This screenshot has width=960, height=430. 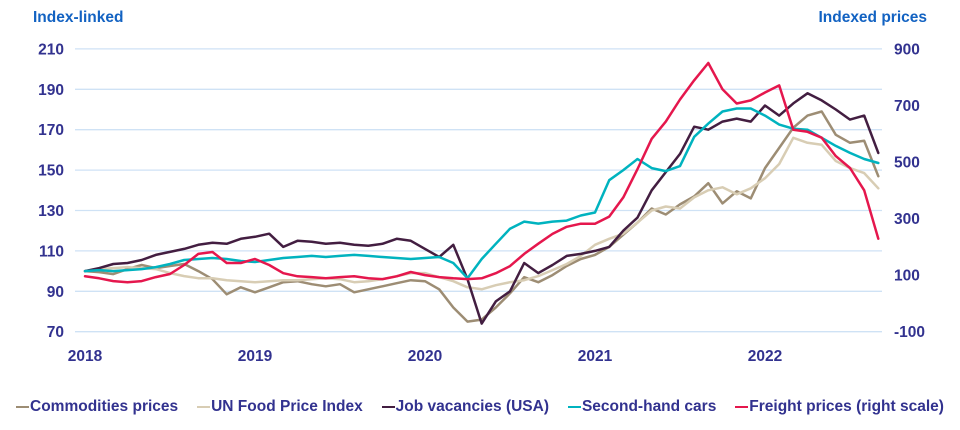 What do you see at coordinates (287, 406) in the screenshot?
I see `legend-label: UN Food Price Index` at bounding box center [287, 406].